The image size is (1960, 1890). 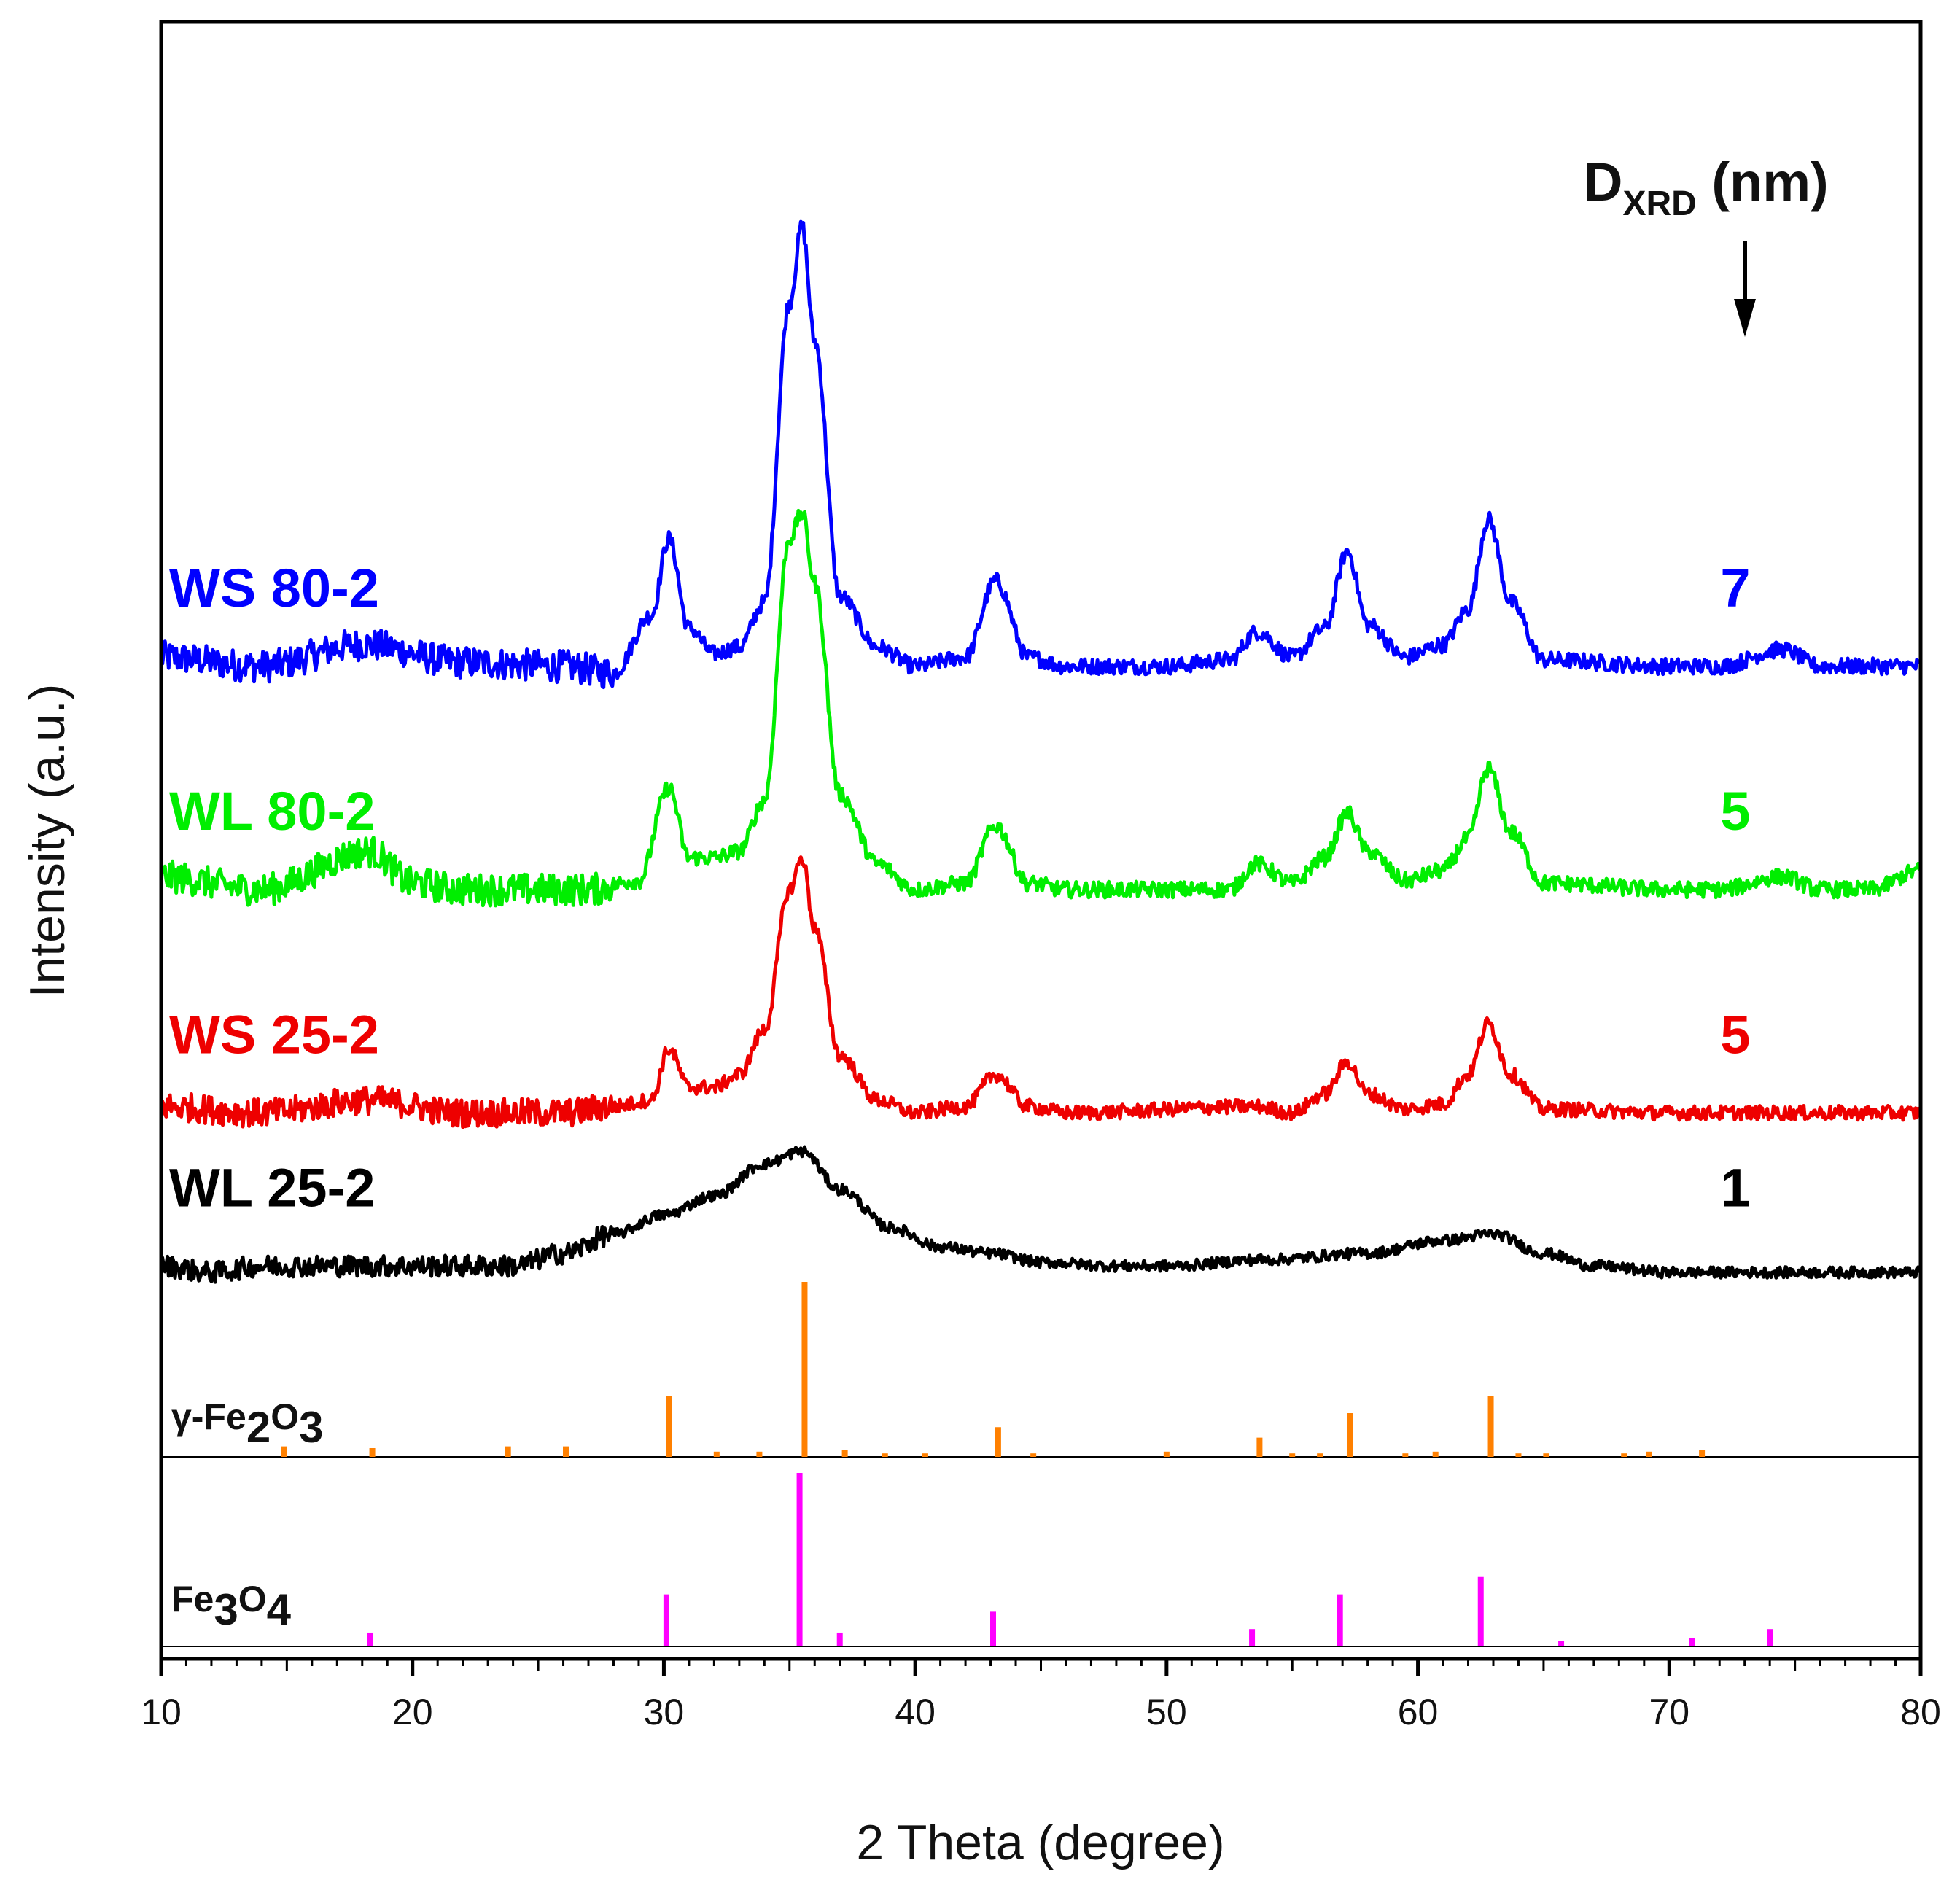 I want to click on x-tick-label: 20, so click(x=412, y=1712).